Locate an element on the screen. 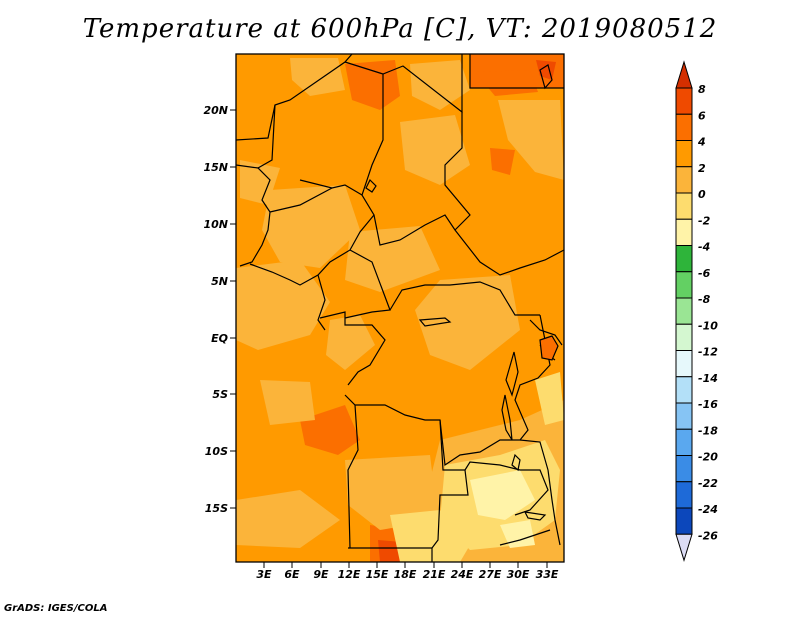 This screenshot has height=618, width=800. longitude-axis: 3E 6E 9E 12E 15E 18E 21E 24E 27E 30E 33E is located at coordinates (407, 571).